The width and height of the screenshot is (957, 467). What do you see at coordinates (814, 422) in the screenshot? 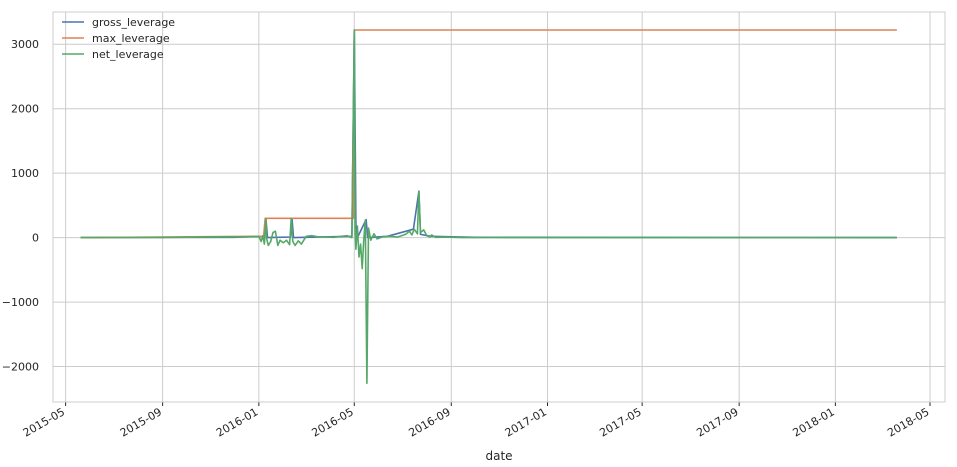
I see `x-tick-label: 2018-01` at bounding box center [814, 422].